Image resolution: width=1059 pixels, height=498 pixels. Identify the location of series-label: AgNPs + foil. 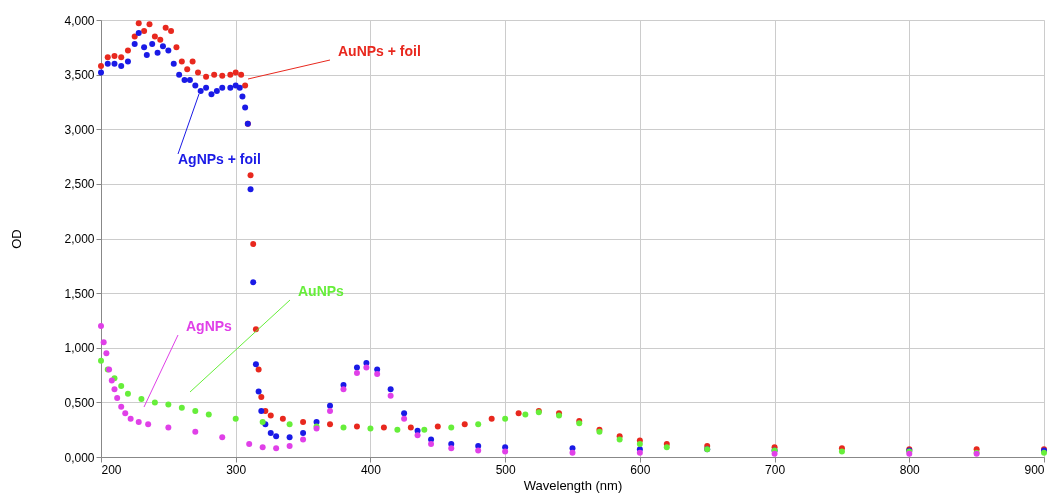
(219, 159).